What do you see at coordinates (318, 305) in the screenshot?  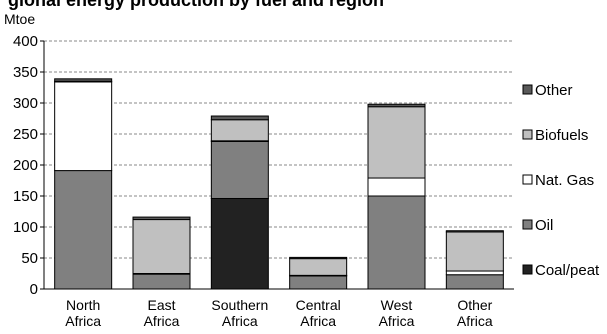 I see `x-tick-label: Central` at bounding box center [318, 305].